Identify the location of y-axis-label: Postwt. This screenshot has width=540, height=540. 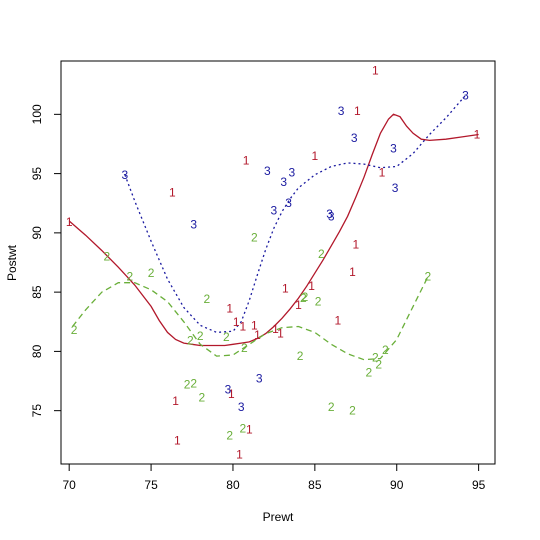
(12, 262).